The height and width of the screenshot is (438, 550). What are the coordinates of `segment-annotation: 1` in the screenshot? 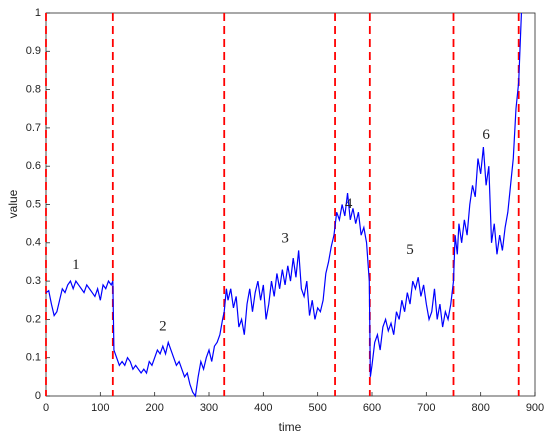 It's located at (76, 265).